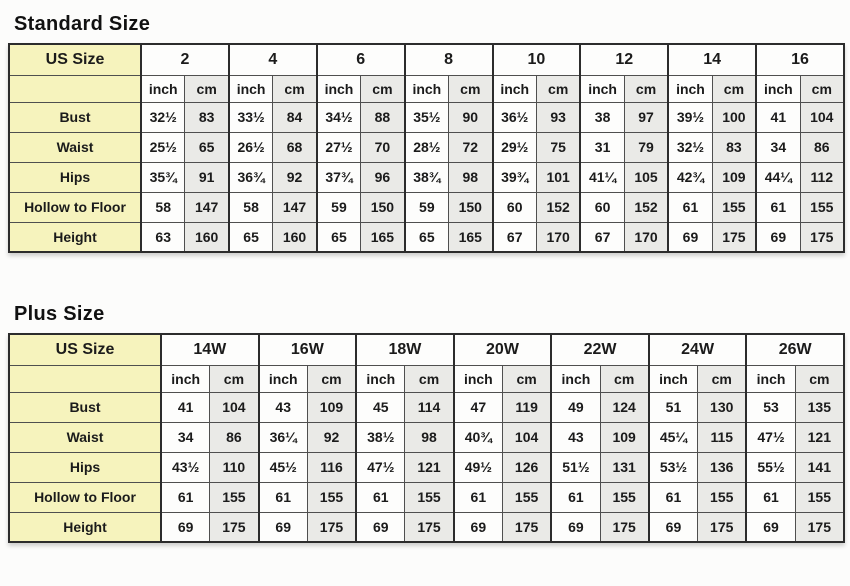 The width and height of the screenshot is (850, 586). I want to click on value-cell-cm: 136, so click(722, 467).